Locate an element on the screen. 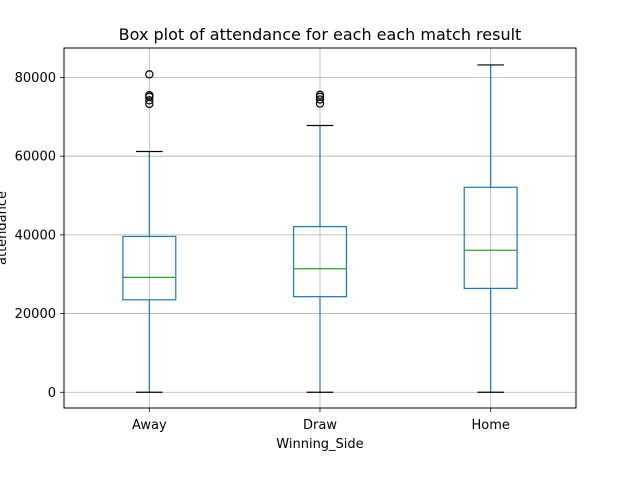 This screenshot has width=640, height=480. box-away is located at coordinates (149, 231).